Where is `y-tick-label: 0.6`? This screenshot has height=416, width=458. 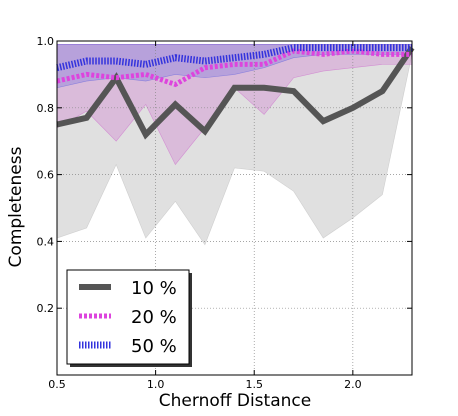
y-tick-label: 0.6 is located at coordinates (46, 175).